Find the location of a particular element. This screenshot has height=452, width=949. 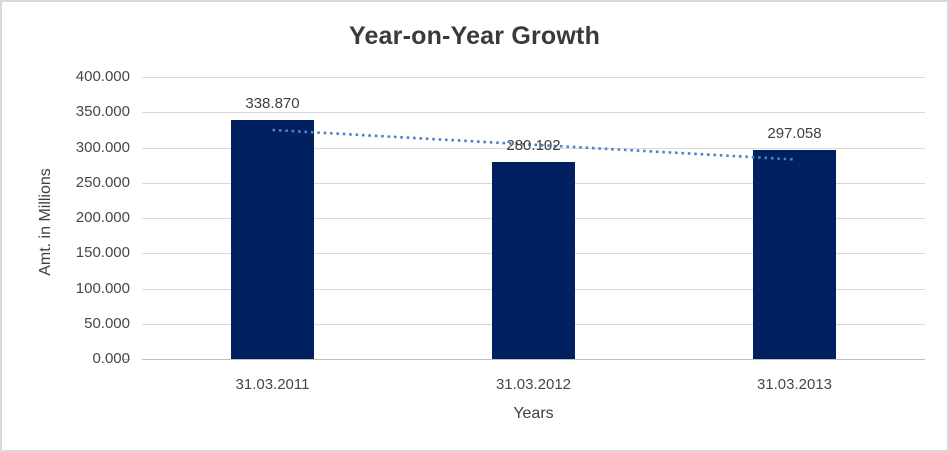

y-axis-tick-label: 350.000 is located at coordinates (102, 112).